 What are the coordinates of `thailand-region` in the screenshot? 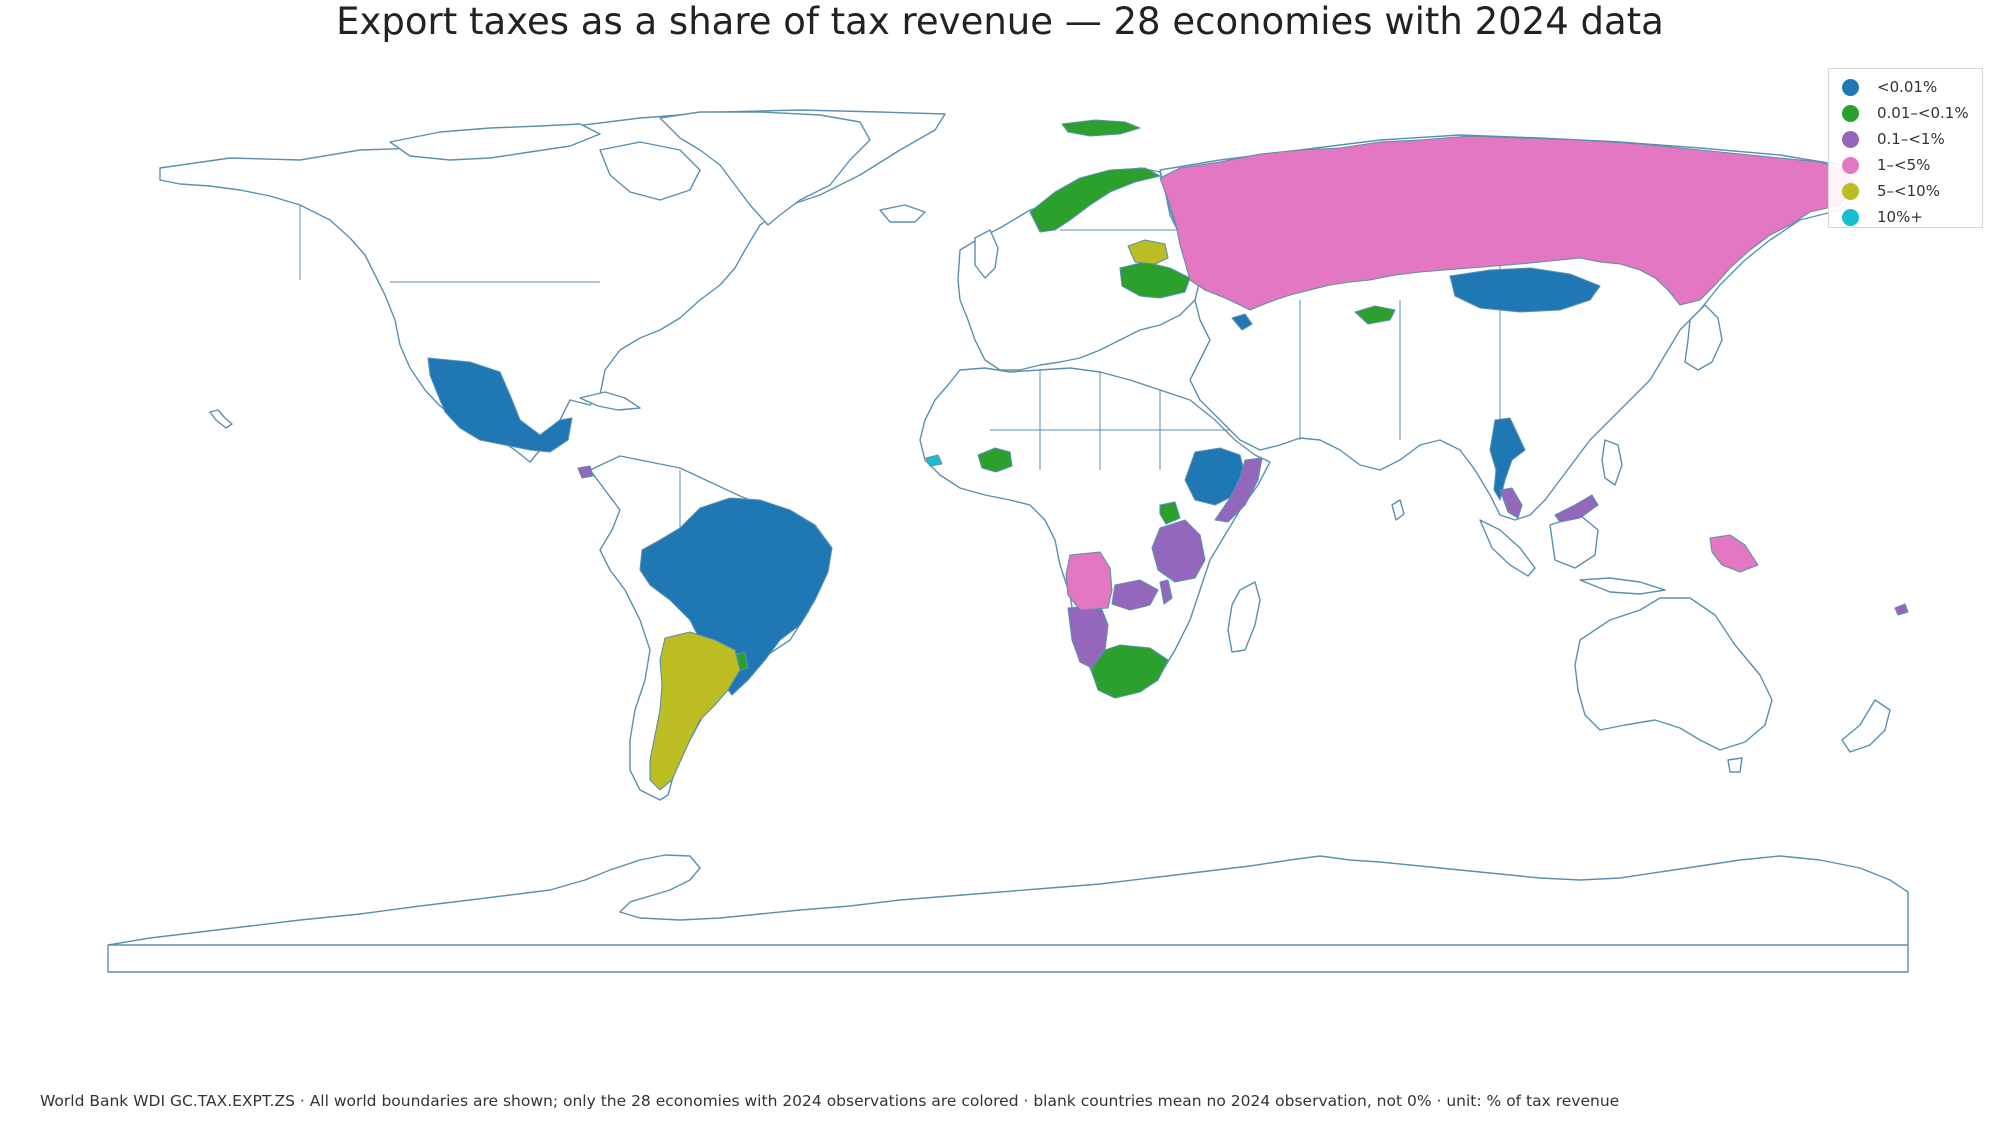 It's located at (1507, 459).